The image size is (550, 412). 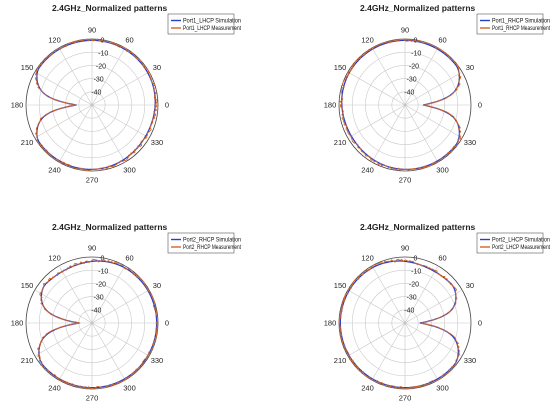 What do you see at coordinates (212, 28) in the screenshot?
I see `legend-label: Port1_LHCP Measurement` at bounding box center [212, 28].